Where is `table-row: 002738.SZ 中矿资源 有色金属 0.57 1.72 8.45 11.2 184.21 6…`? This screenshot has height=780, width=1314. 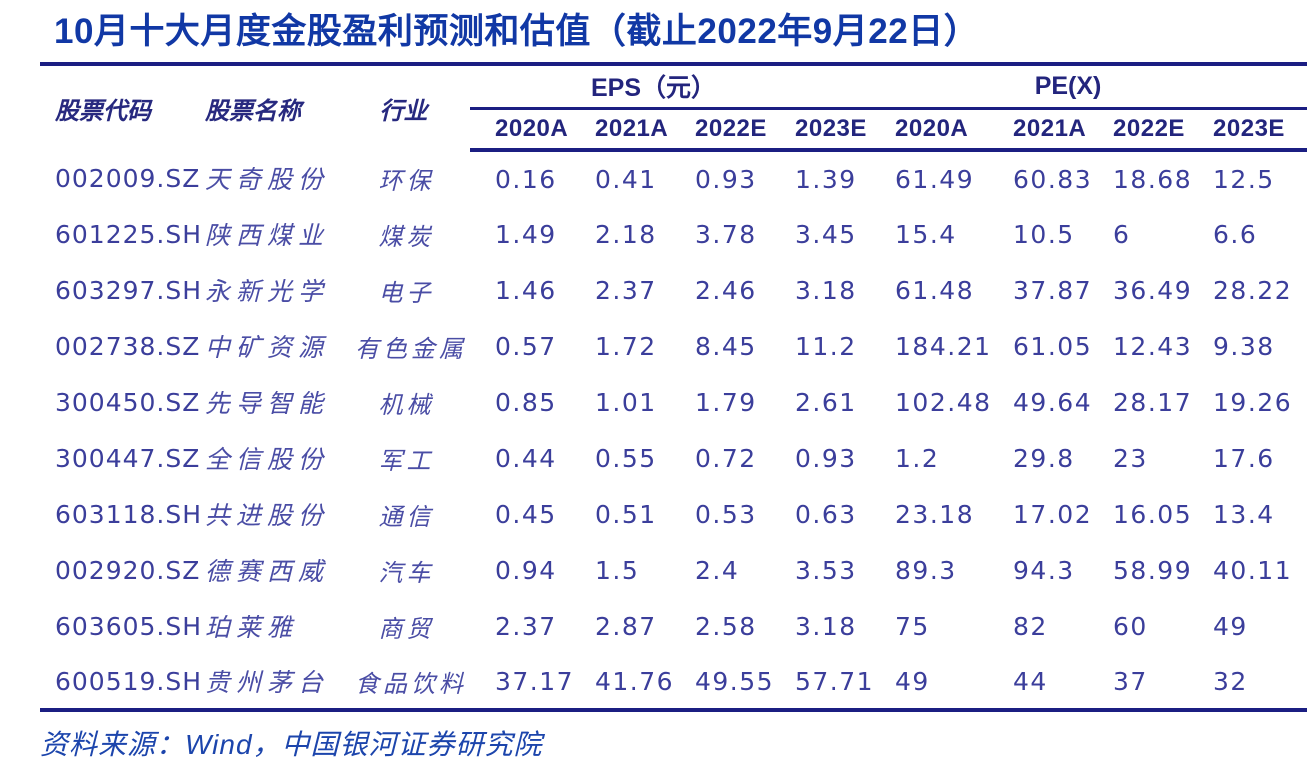
table-row: 002738.SZ 中矿资源 有色金属 0.57 1.72 8.45 11.2 184.21 6… is located at coordinates (673, 346).